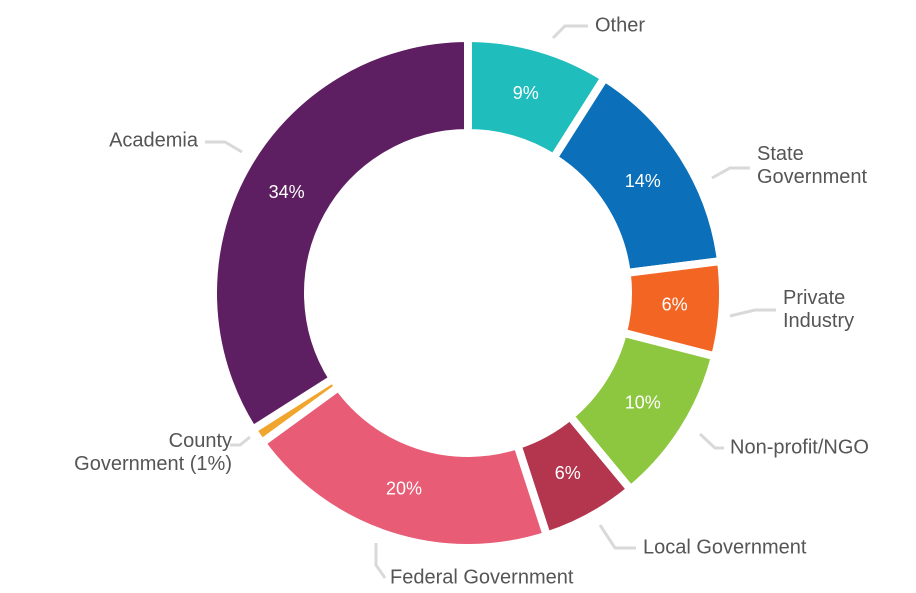  What do you see at coordinates (526, 93) in the screenshot?
I see `value-label: 9%` at bounding box center [526, 93].